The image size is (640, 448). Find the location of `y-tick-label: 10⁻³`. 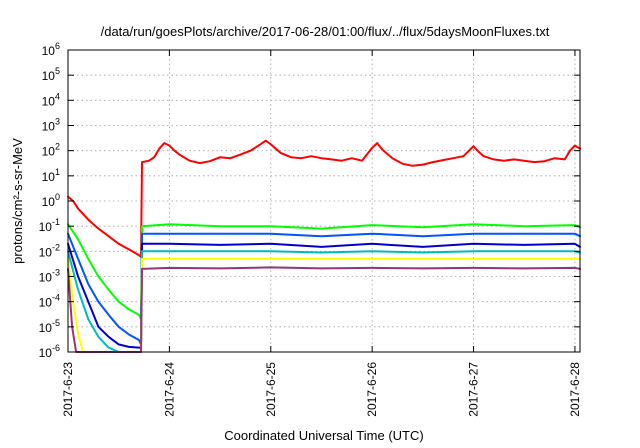

y-tick-label: 10⁻³ is located at coordinates (49, 276).